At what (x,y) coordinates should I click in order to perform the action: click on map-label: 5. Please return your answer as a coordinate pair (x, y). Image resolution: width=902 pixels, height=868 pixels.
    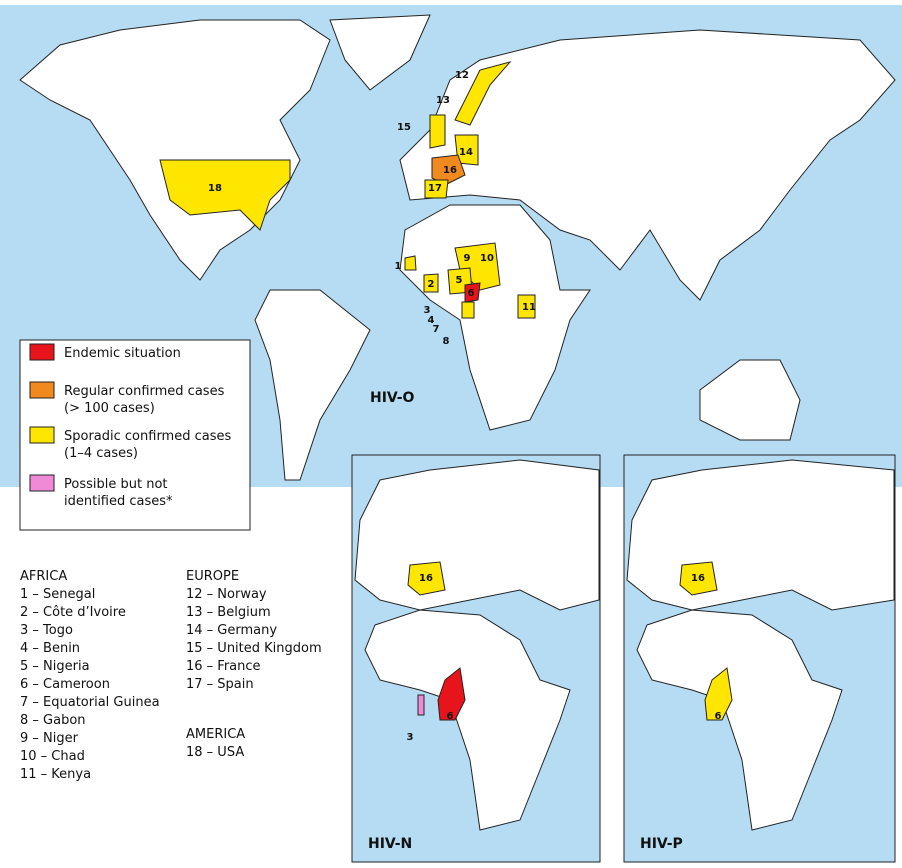
    Looking at the image, I should click on (459, 280).